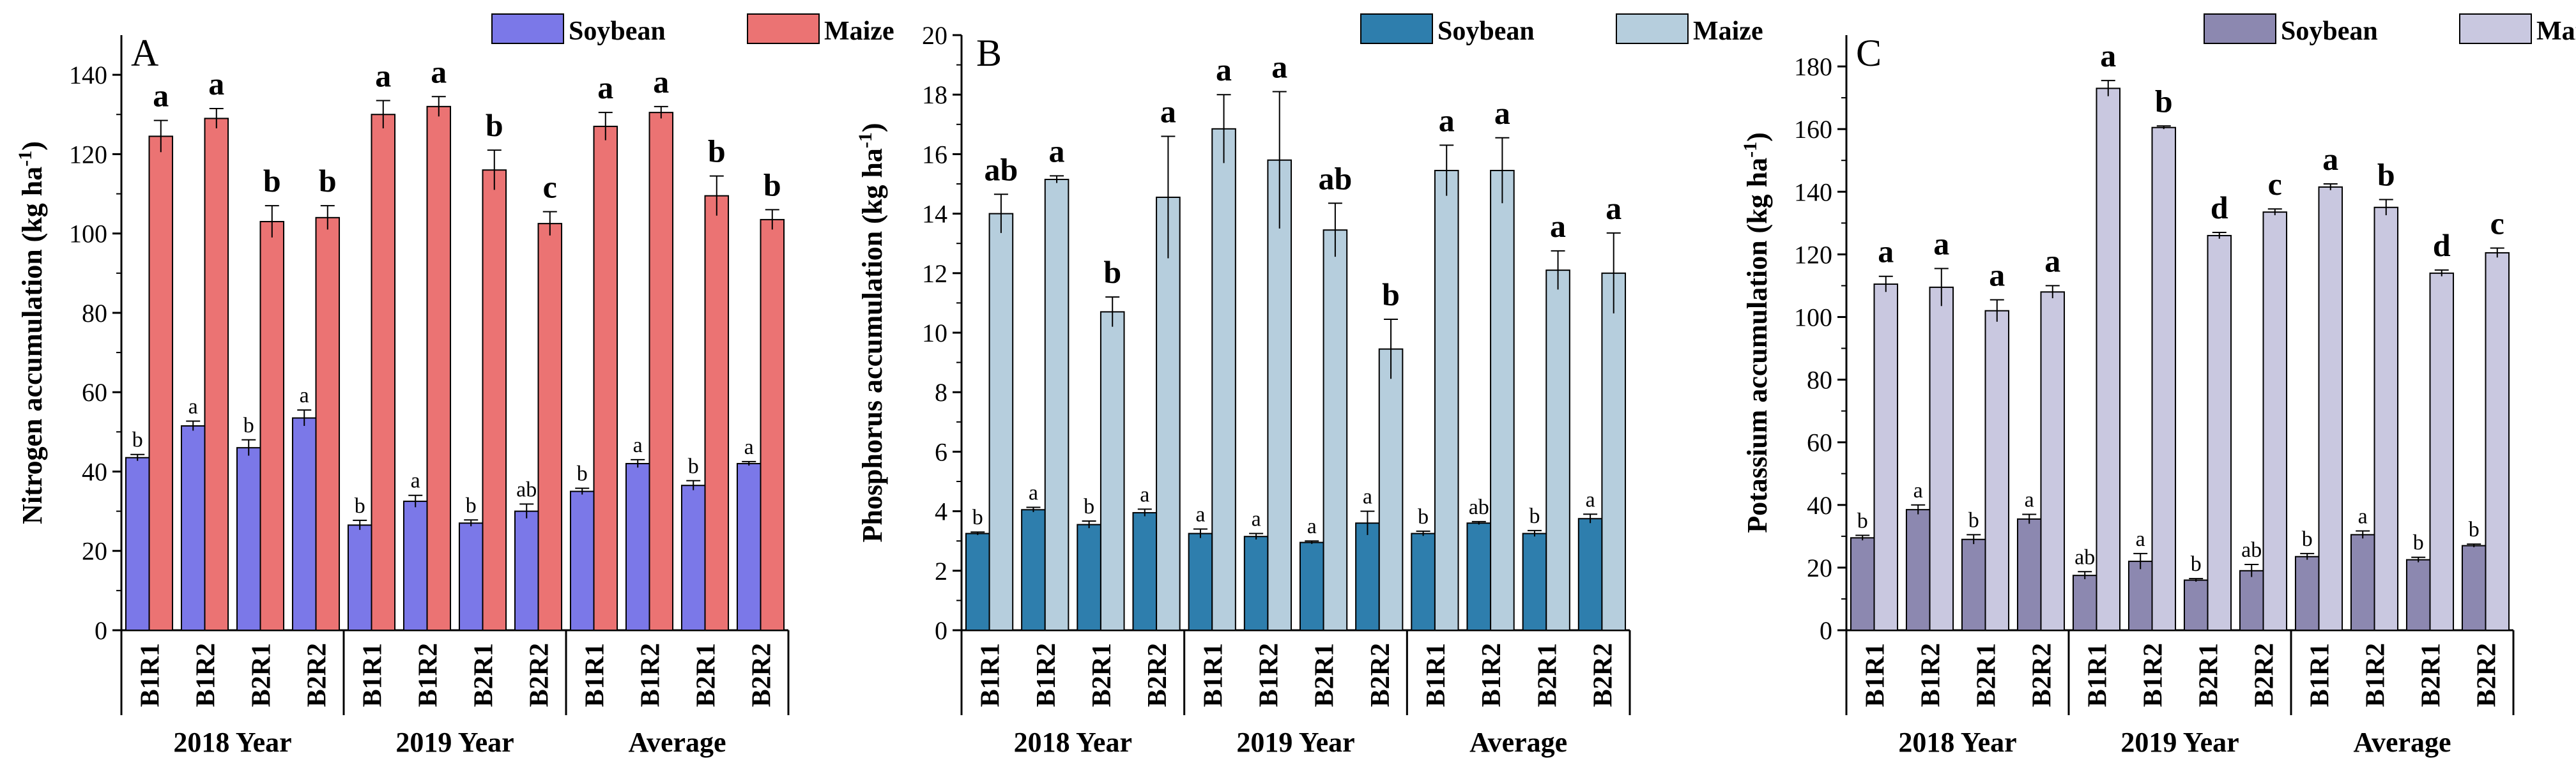  Describe the element at coordinates (1756, 333) in the screenshot. I see `y-axis-title: Potassium accumulation (kg ha-1)` at that location.